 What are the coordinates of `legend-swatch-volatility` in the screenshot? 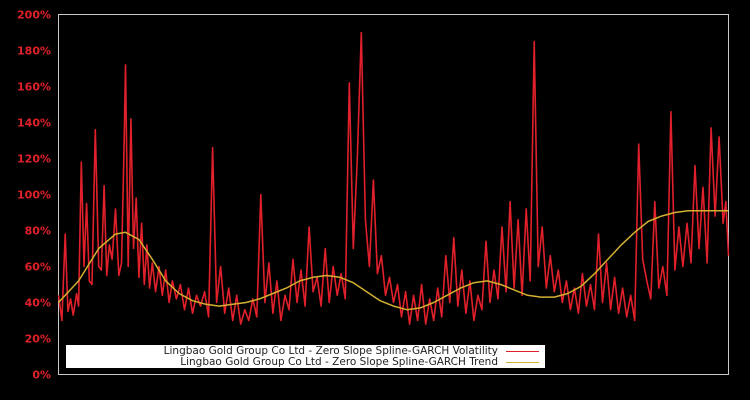 It's located at (522, 351).